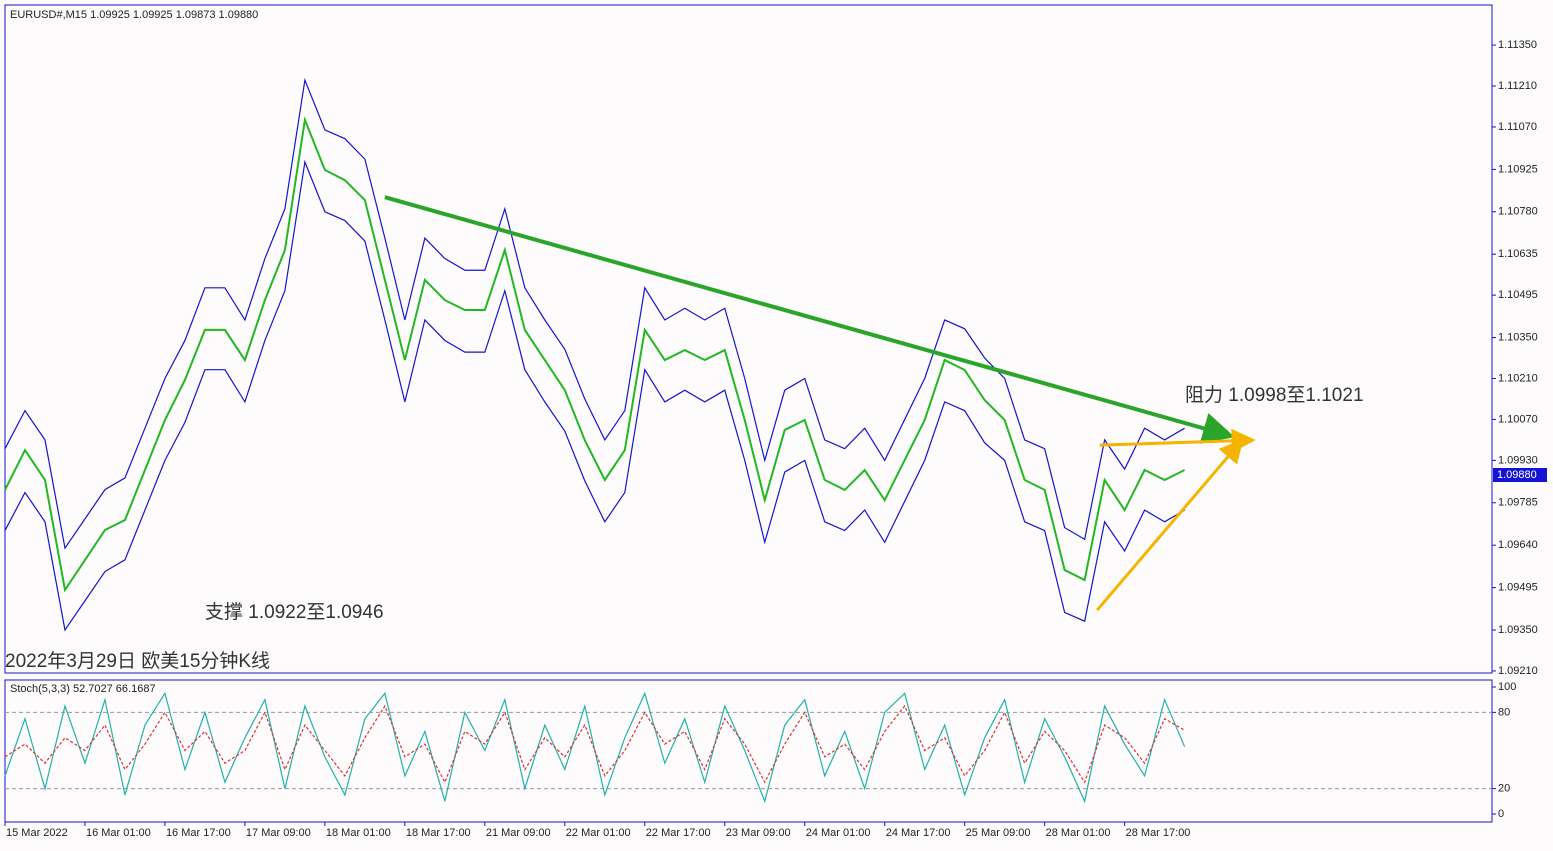 Image resolution: width=1553 pixels, height=851 pixels. Describe the element at coordinates (1517, 86) in the screenshot. I see `y-tick-label: 1.11210` at that location.